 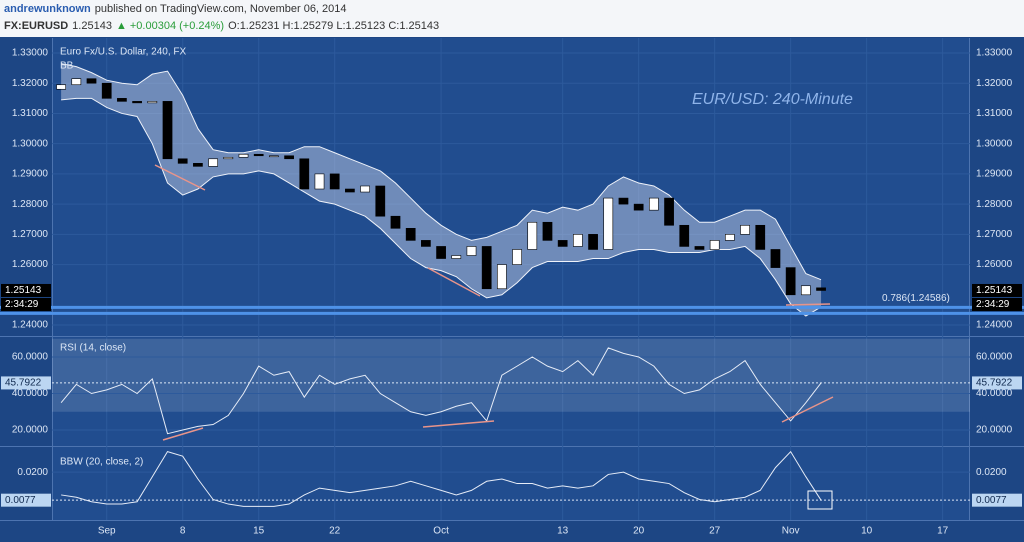 What do you see at coordinates (30, 174) in the screenshot?
I see `y-tick-label: 1.29000` at bounding box center [30, 174].